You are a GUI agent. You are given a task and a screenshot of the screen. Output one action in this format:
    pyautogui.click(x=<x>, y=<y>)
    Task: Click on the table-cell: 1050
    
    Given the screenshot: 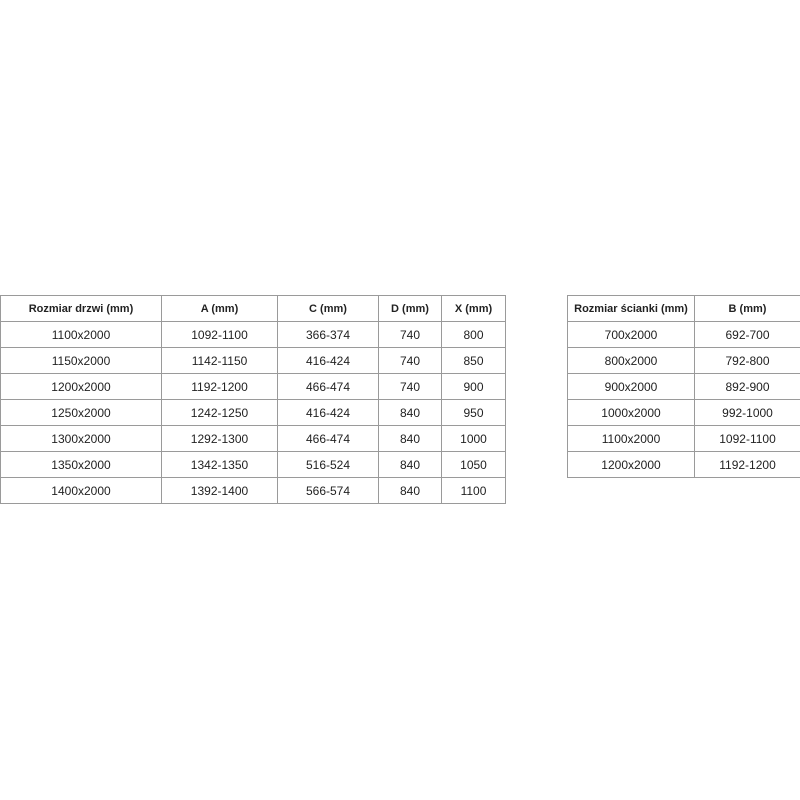 What is the action you would take?
    pyautogui.click(x=473, y=464)
    